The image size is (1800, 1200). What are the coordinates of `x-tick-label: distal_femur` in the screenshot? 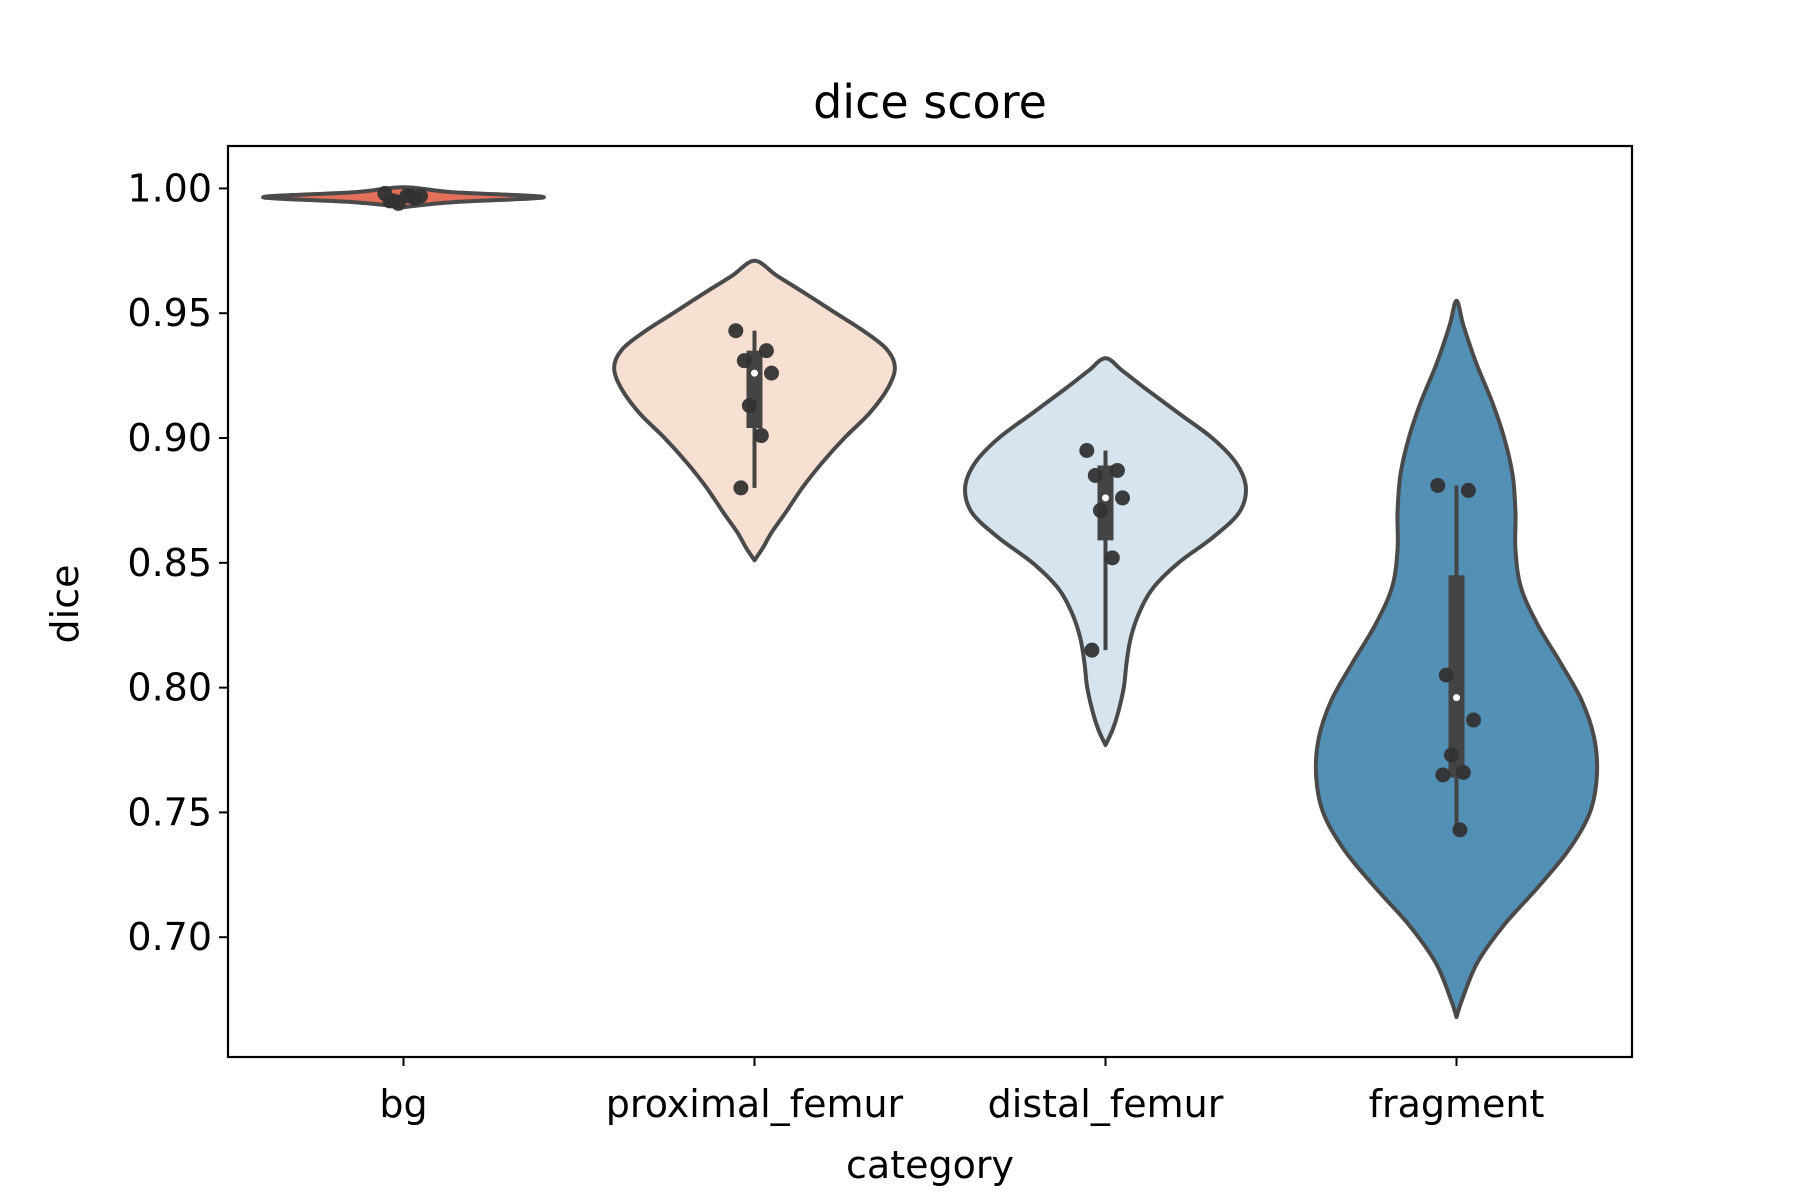 It's located at (1106, 1104).